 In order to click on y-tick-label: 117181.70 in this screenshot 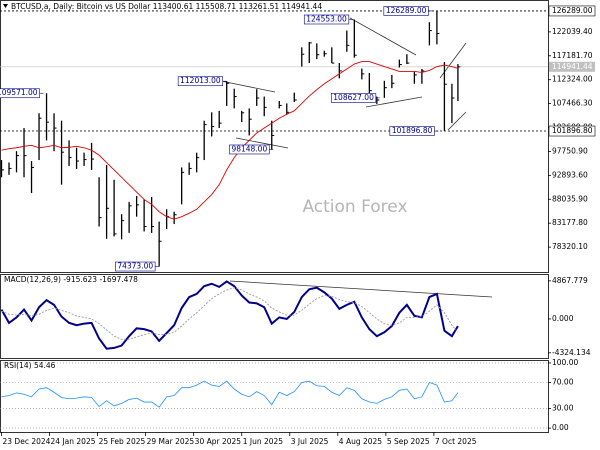, I will do `click(572, 55)`.